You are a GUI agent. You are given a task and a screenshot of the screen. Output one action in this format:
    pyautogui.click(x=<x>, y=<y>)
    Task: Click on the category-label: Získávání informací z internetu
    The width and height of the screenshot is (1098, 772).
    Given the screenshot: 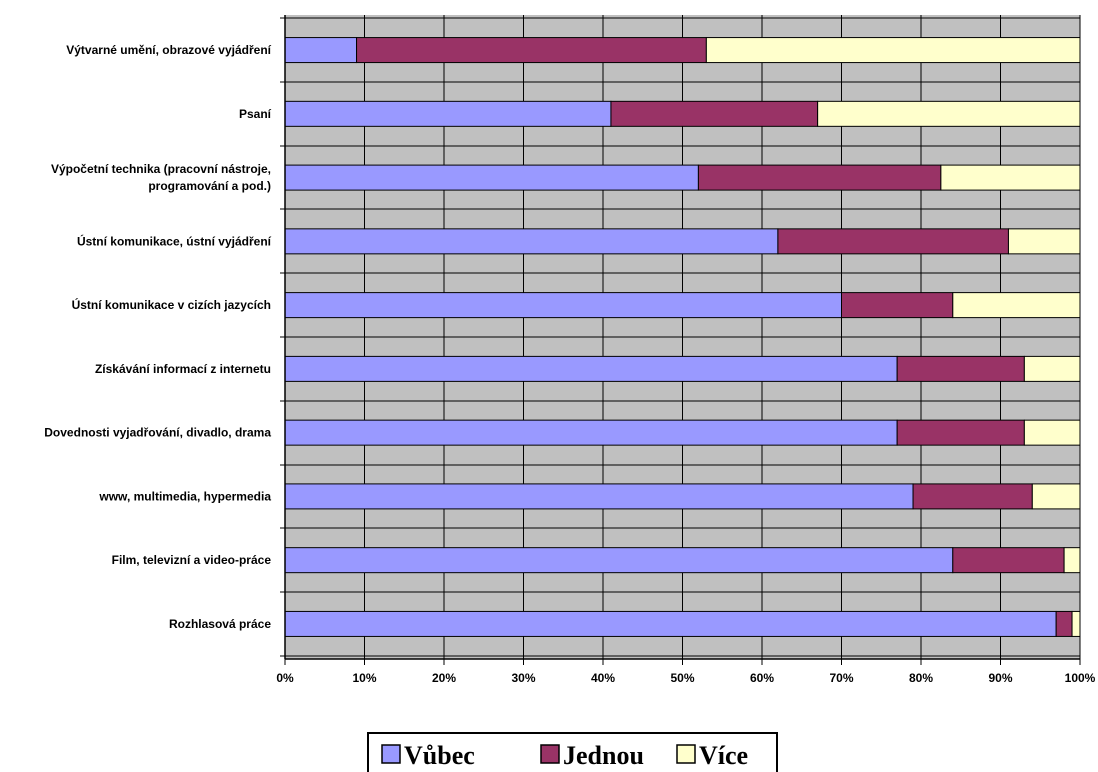 What is the action you would take?
    pyautogui.click(x=183, y=369)
    